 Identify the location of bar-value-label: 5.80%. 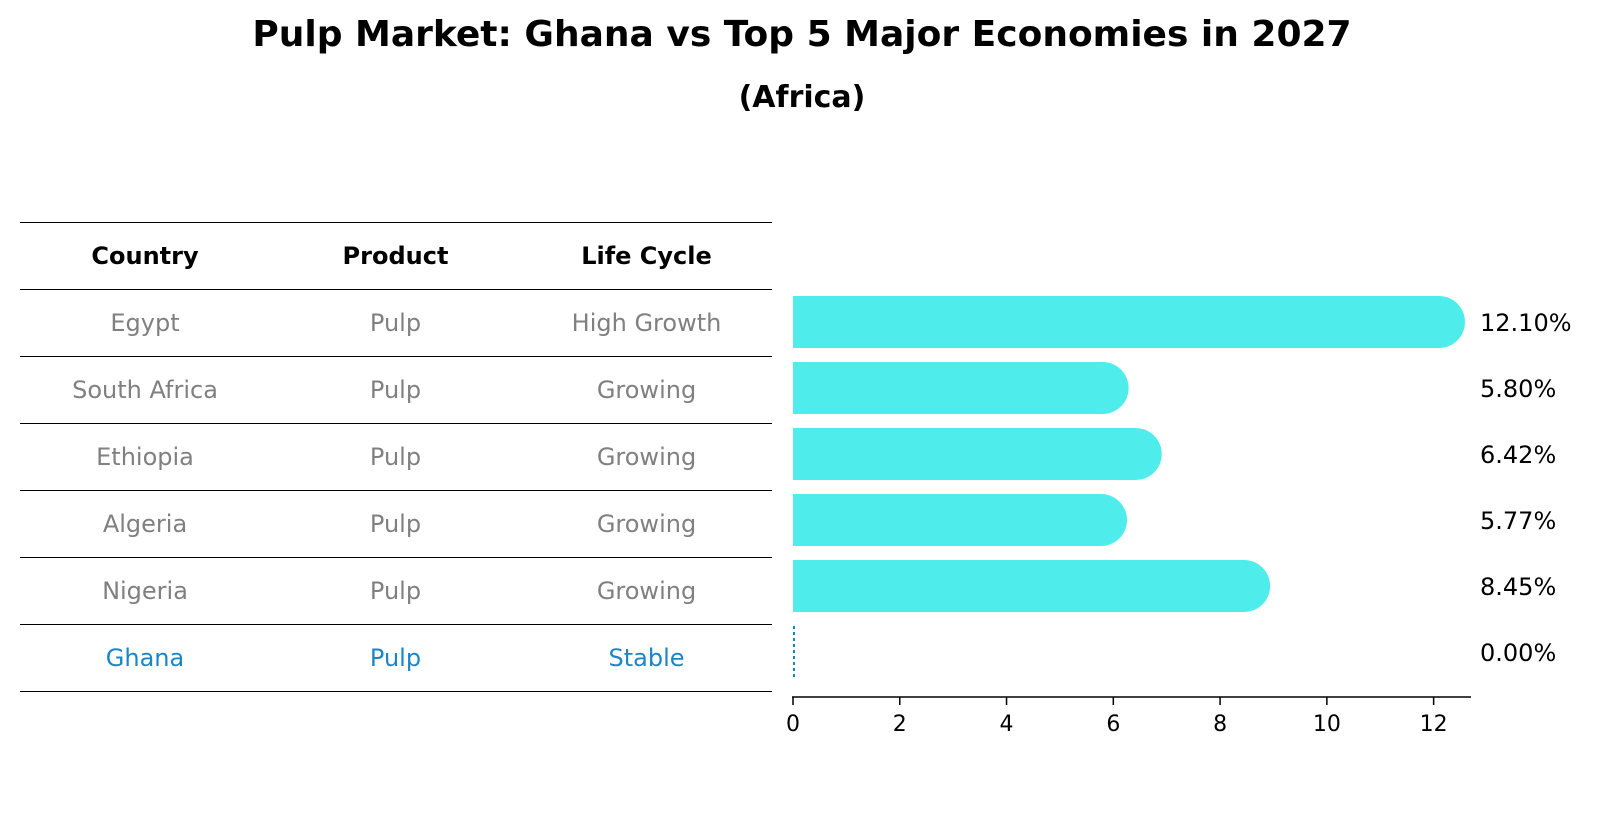
(1518, 389).